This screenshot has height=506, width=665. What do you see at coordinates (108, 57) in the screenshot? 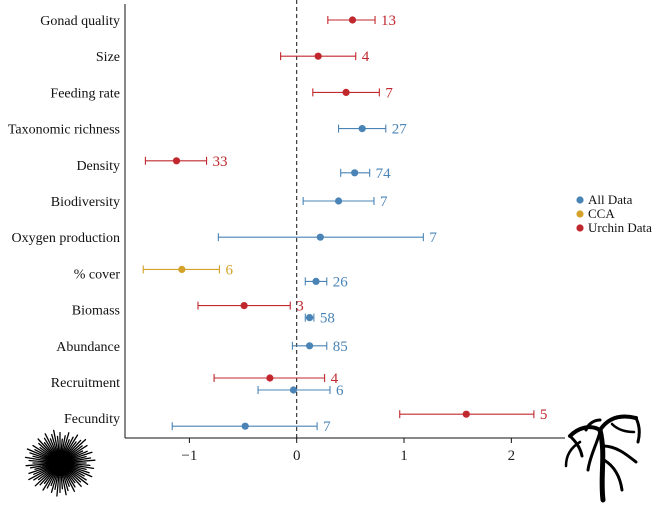
I see `category-label-size: Size` at bounding box center [108, 57].